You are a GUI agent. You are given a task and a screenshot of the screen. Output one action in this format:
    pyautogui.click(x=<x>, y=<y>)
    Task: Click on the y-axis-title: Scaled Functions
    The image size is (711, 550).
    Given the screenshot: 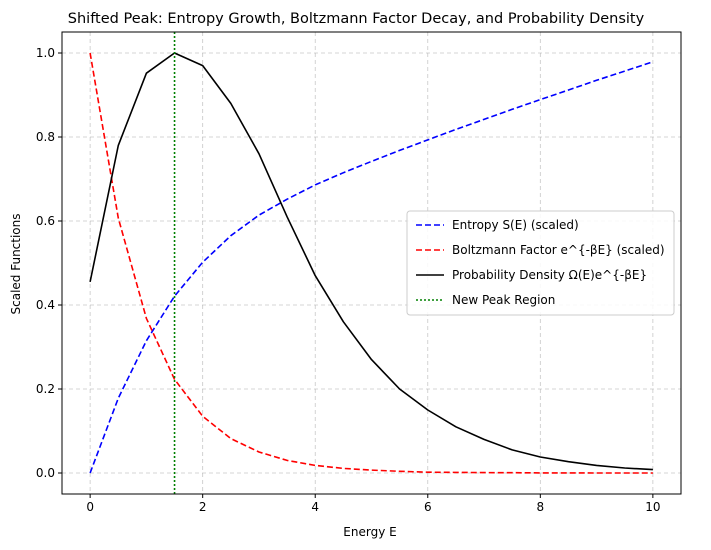 What is the action you would take?
    pyautogui.click(x=16, y=263)
    